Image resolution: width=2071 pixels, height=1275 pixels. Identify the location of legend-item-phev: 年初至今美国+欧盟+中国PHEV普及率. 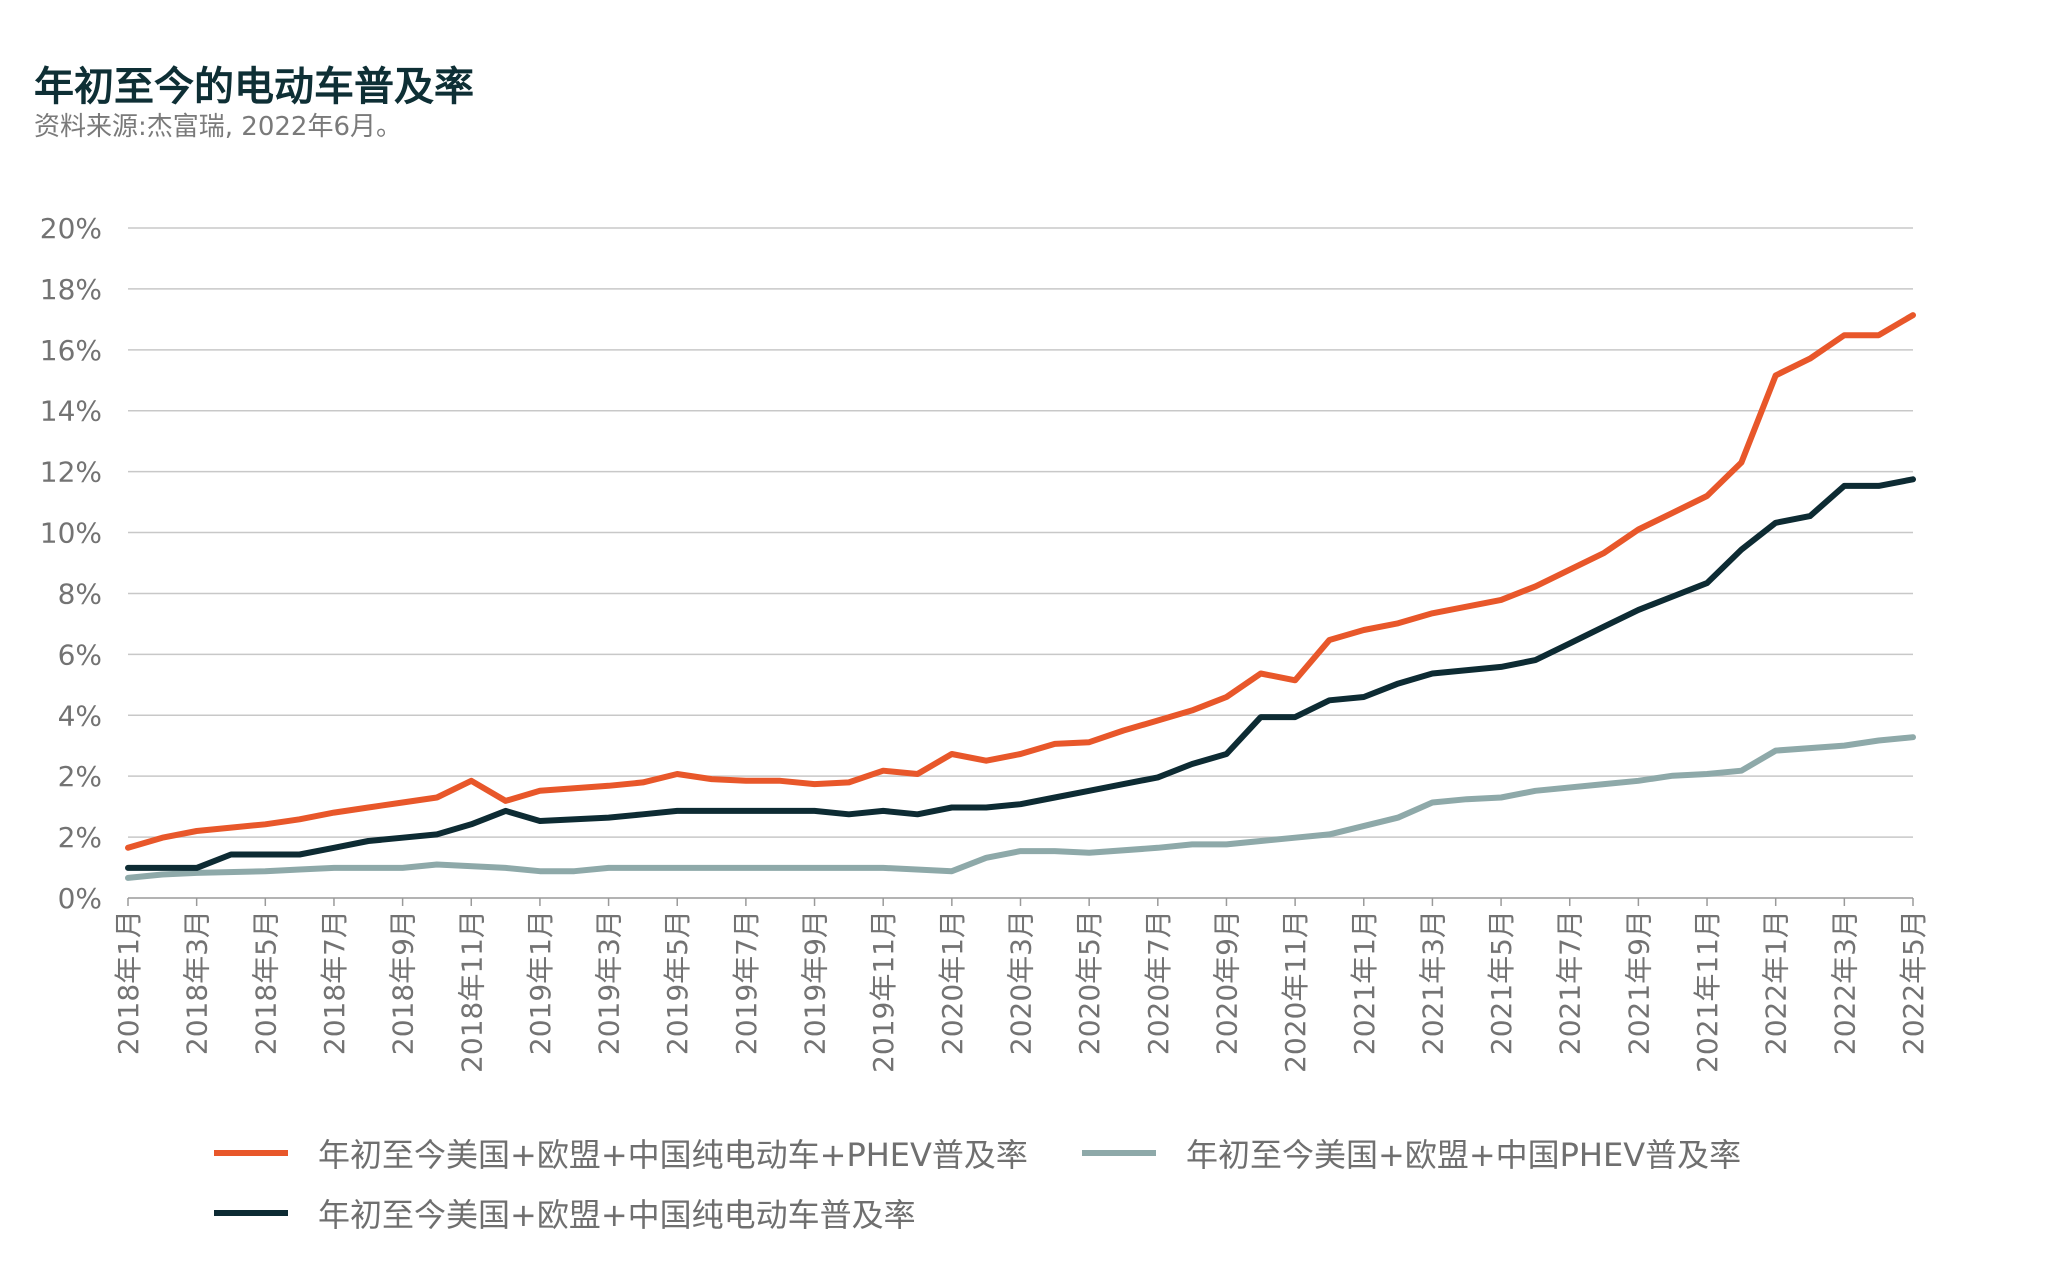
(1411, 1153).